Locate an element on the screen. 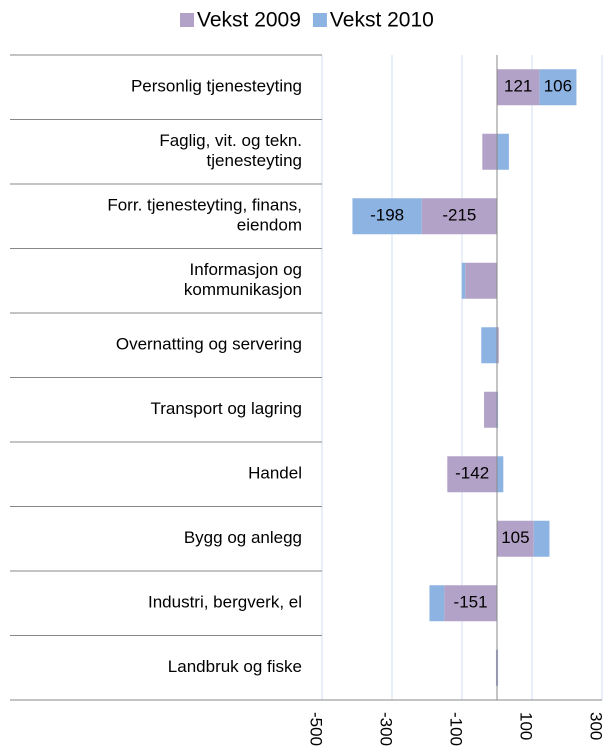 The width and height of the screenshot is (612, 755). data-label: 106 is located at coordinates (558, 86).